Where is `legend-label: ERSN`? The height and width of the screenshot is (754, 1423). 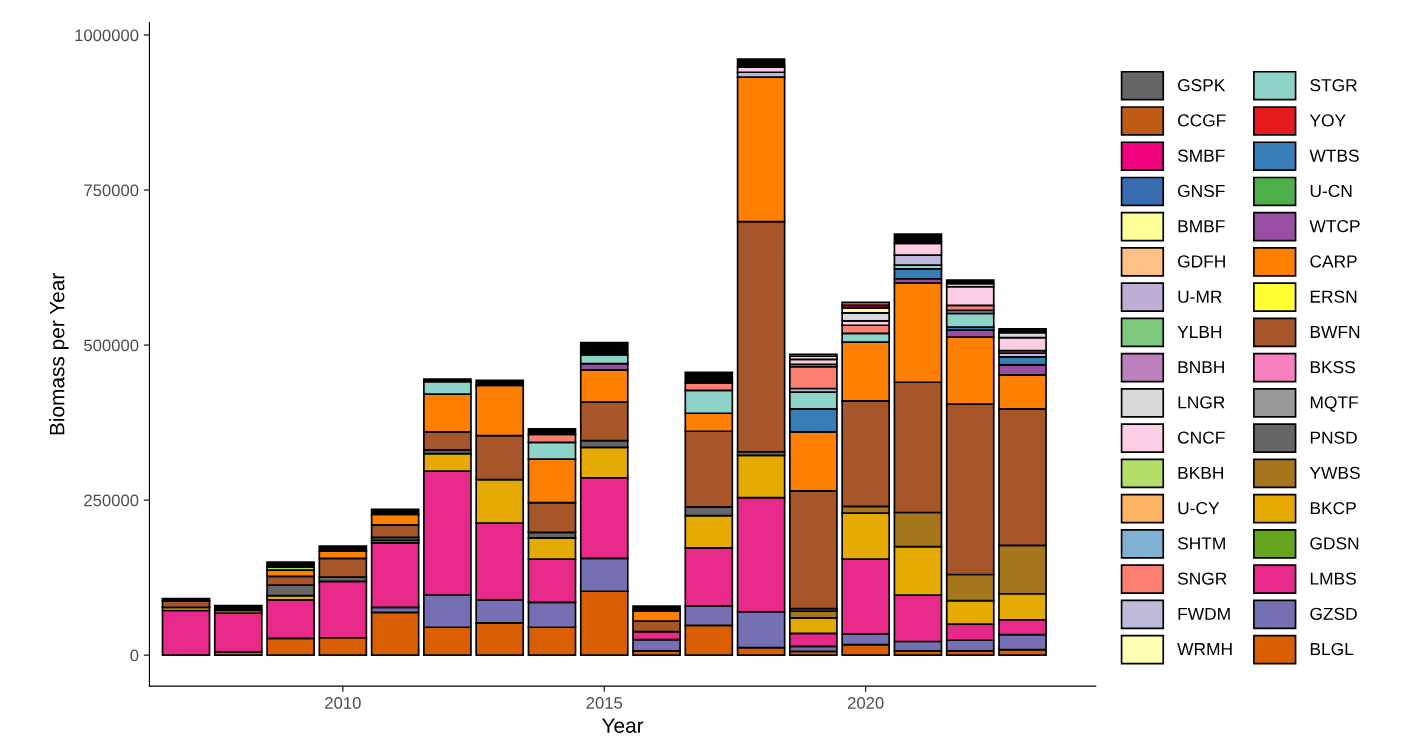 legend-label: ERSN is located at coordinates (1333, 296).